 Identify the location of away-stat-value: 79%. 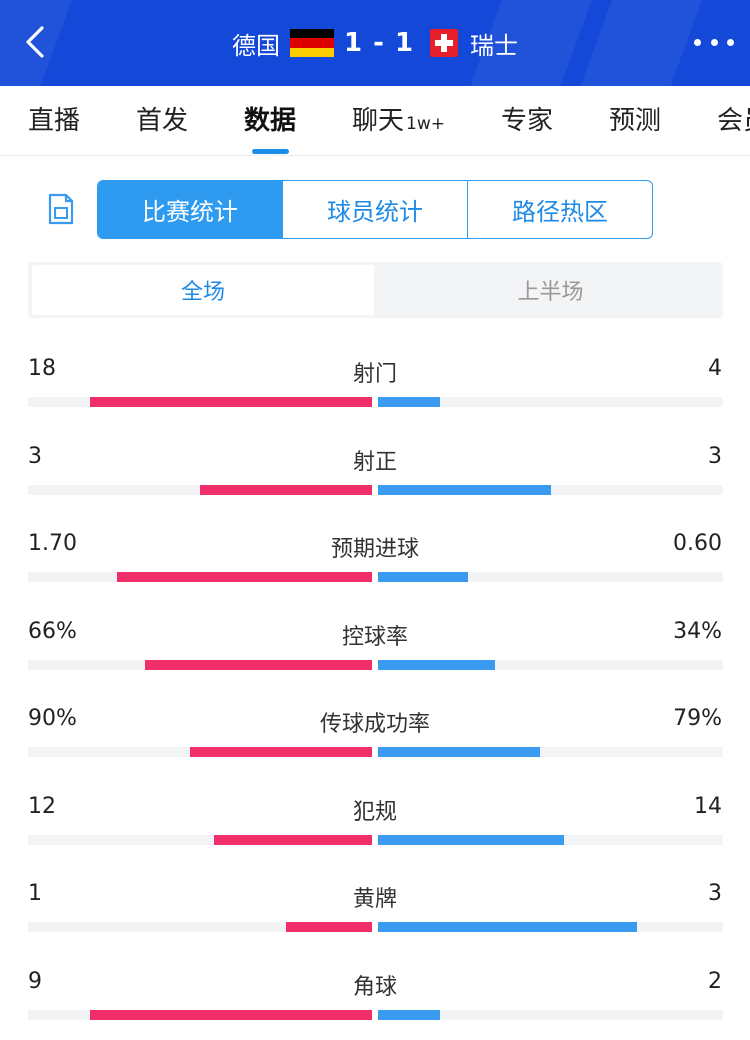
(697, 718).